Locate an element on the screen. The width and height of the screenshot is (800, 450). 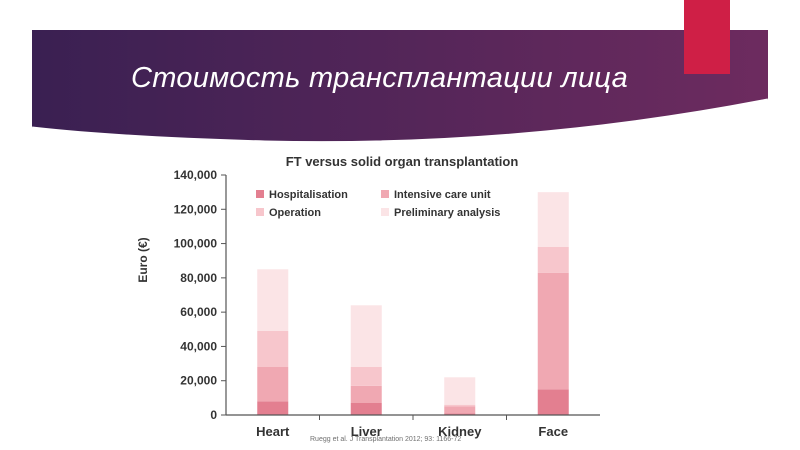
chart-title: FT versus solid organ transplantation is located at coordinates (402, 161).